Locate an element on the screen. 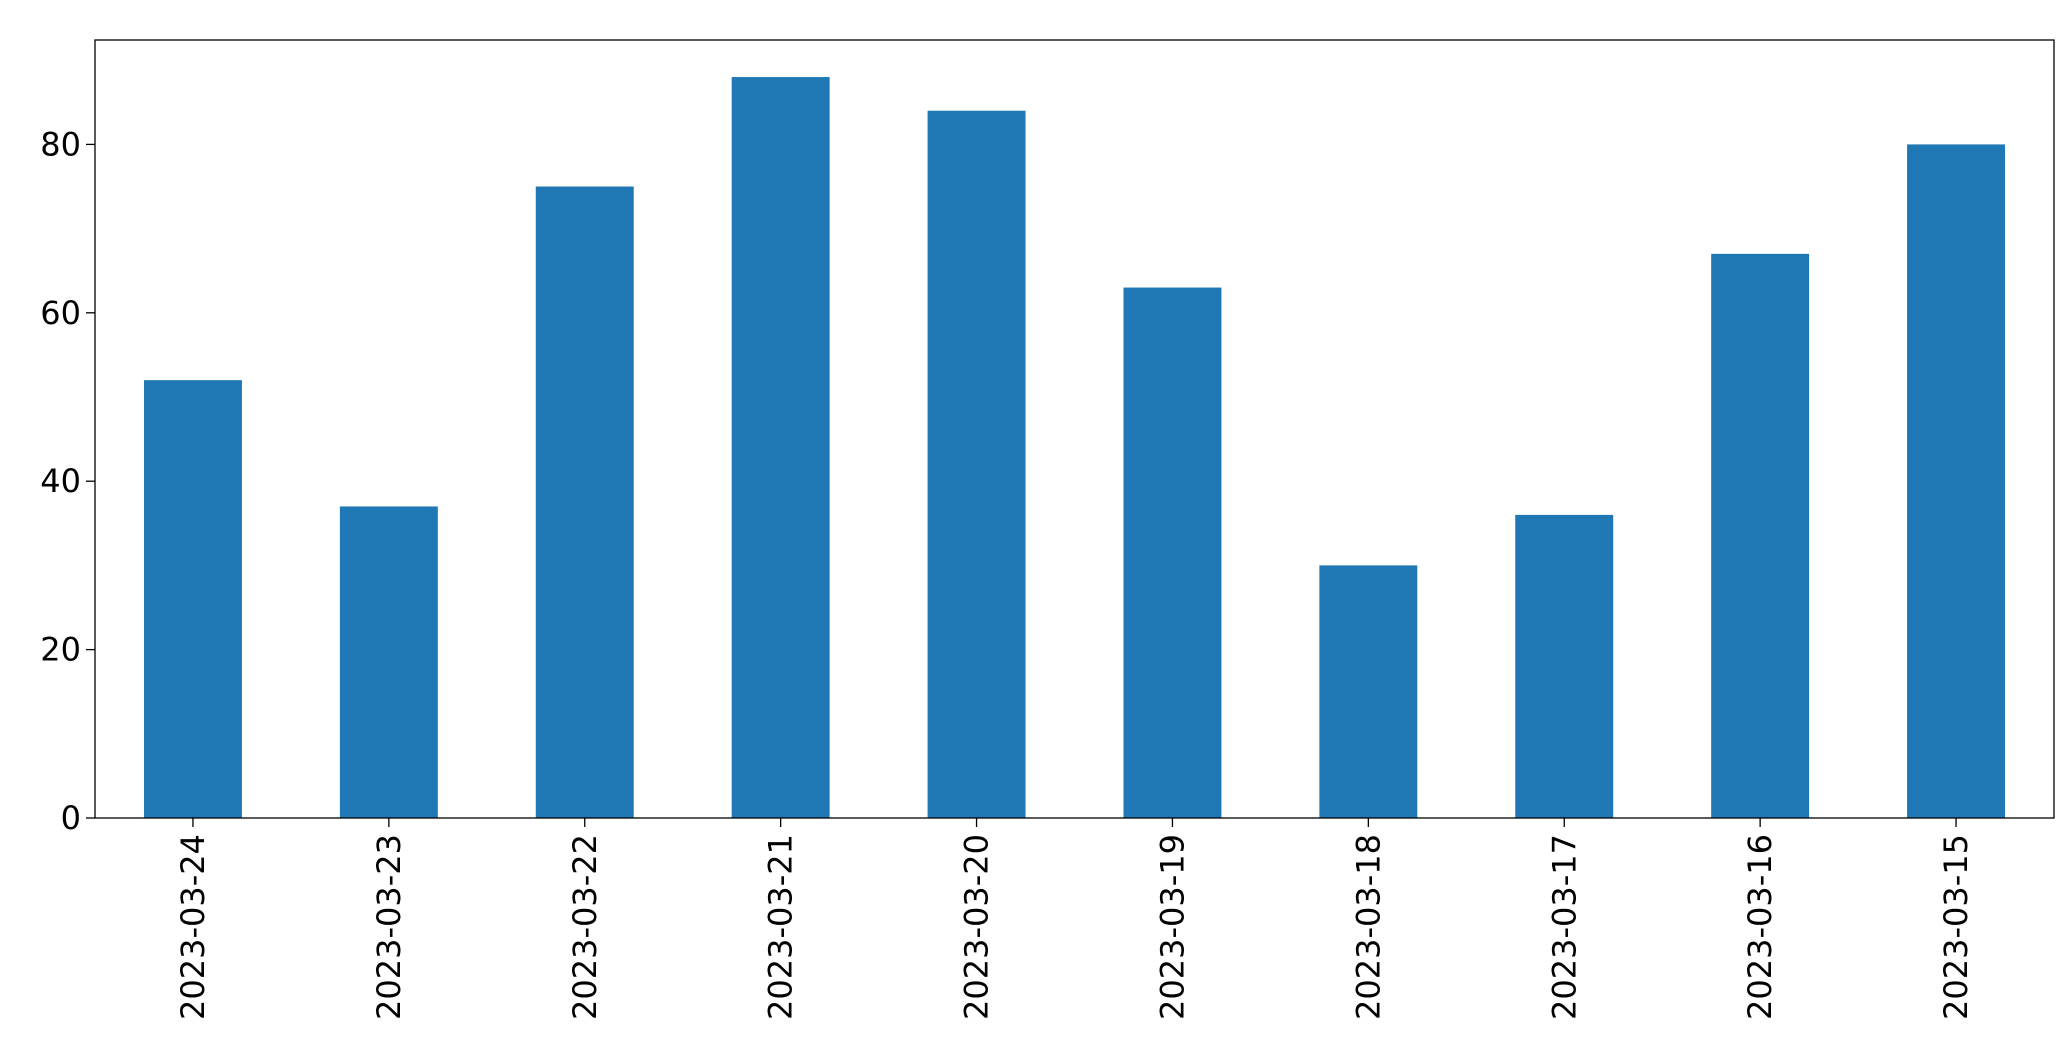 The image size is (2071, 1061). y-tick-label: 80 is located at coordinates (60, 144).